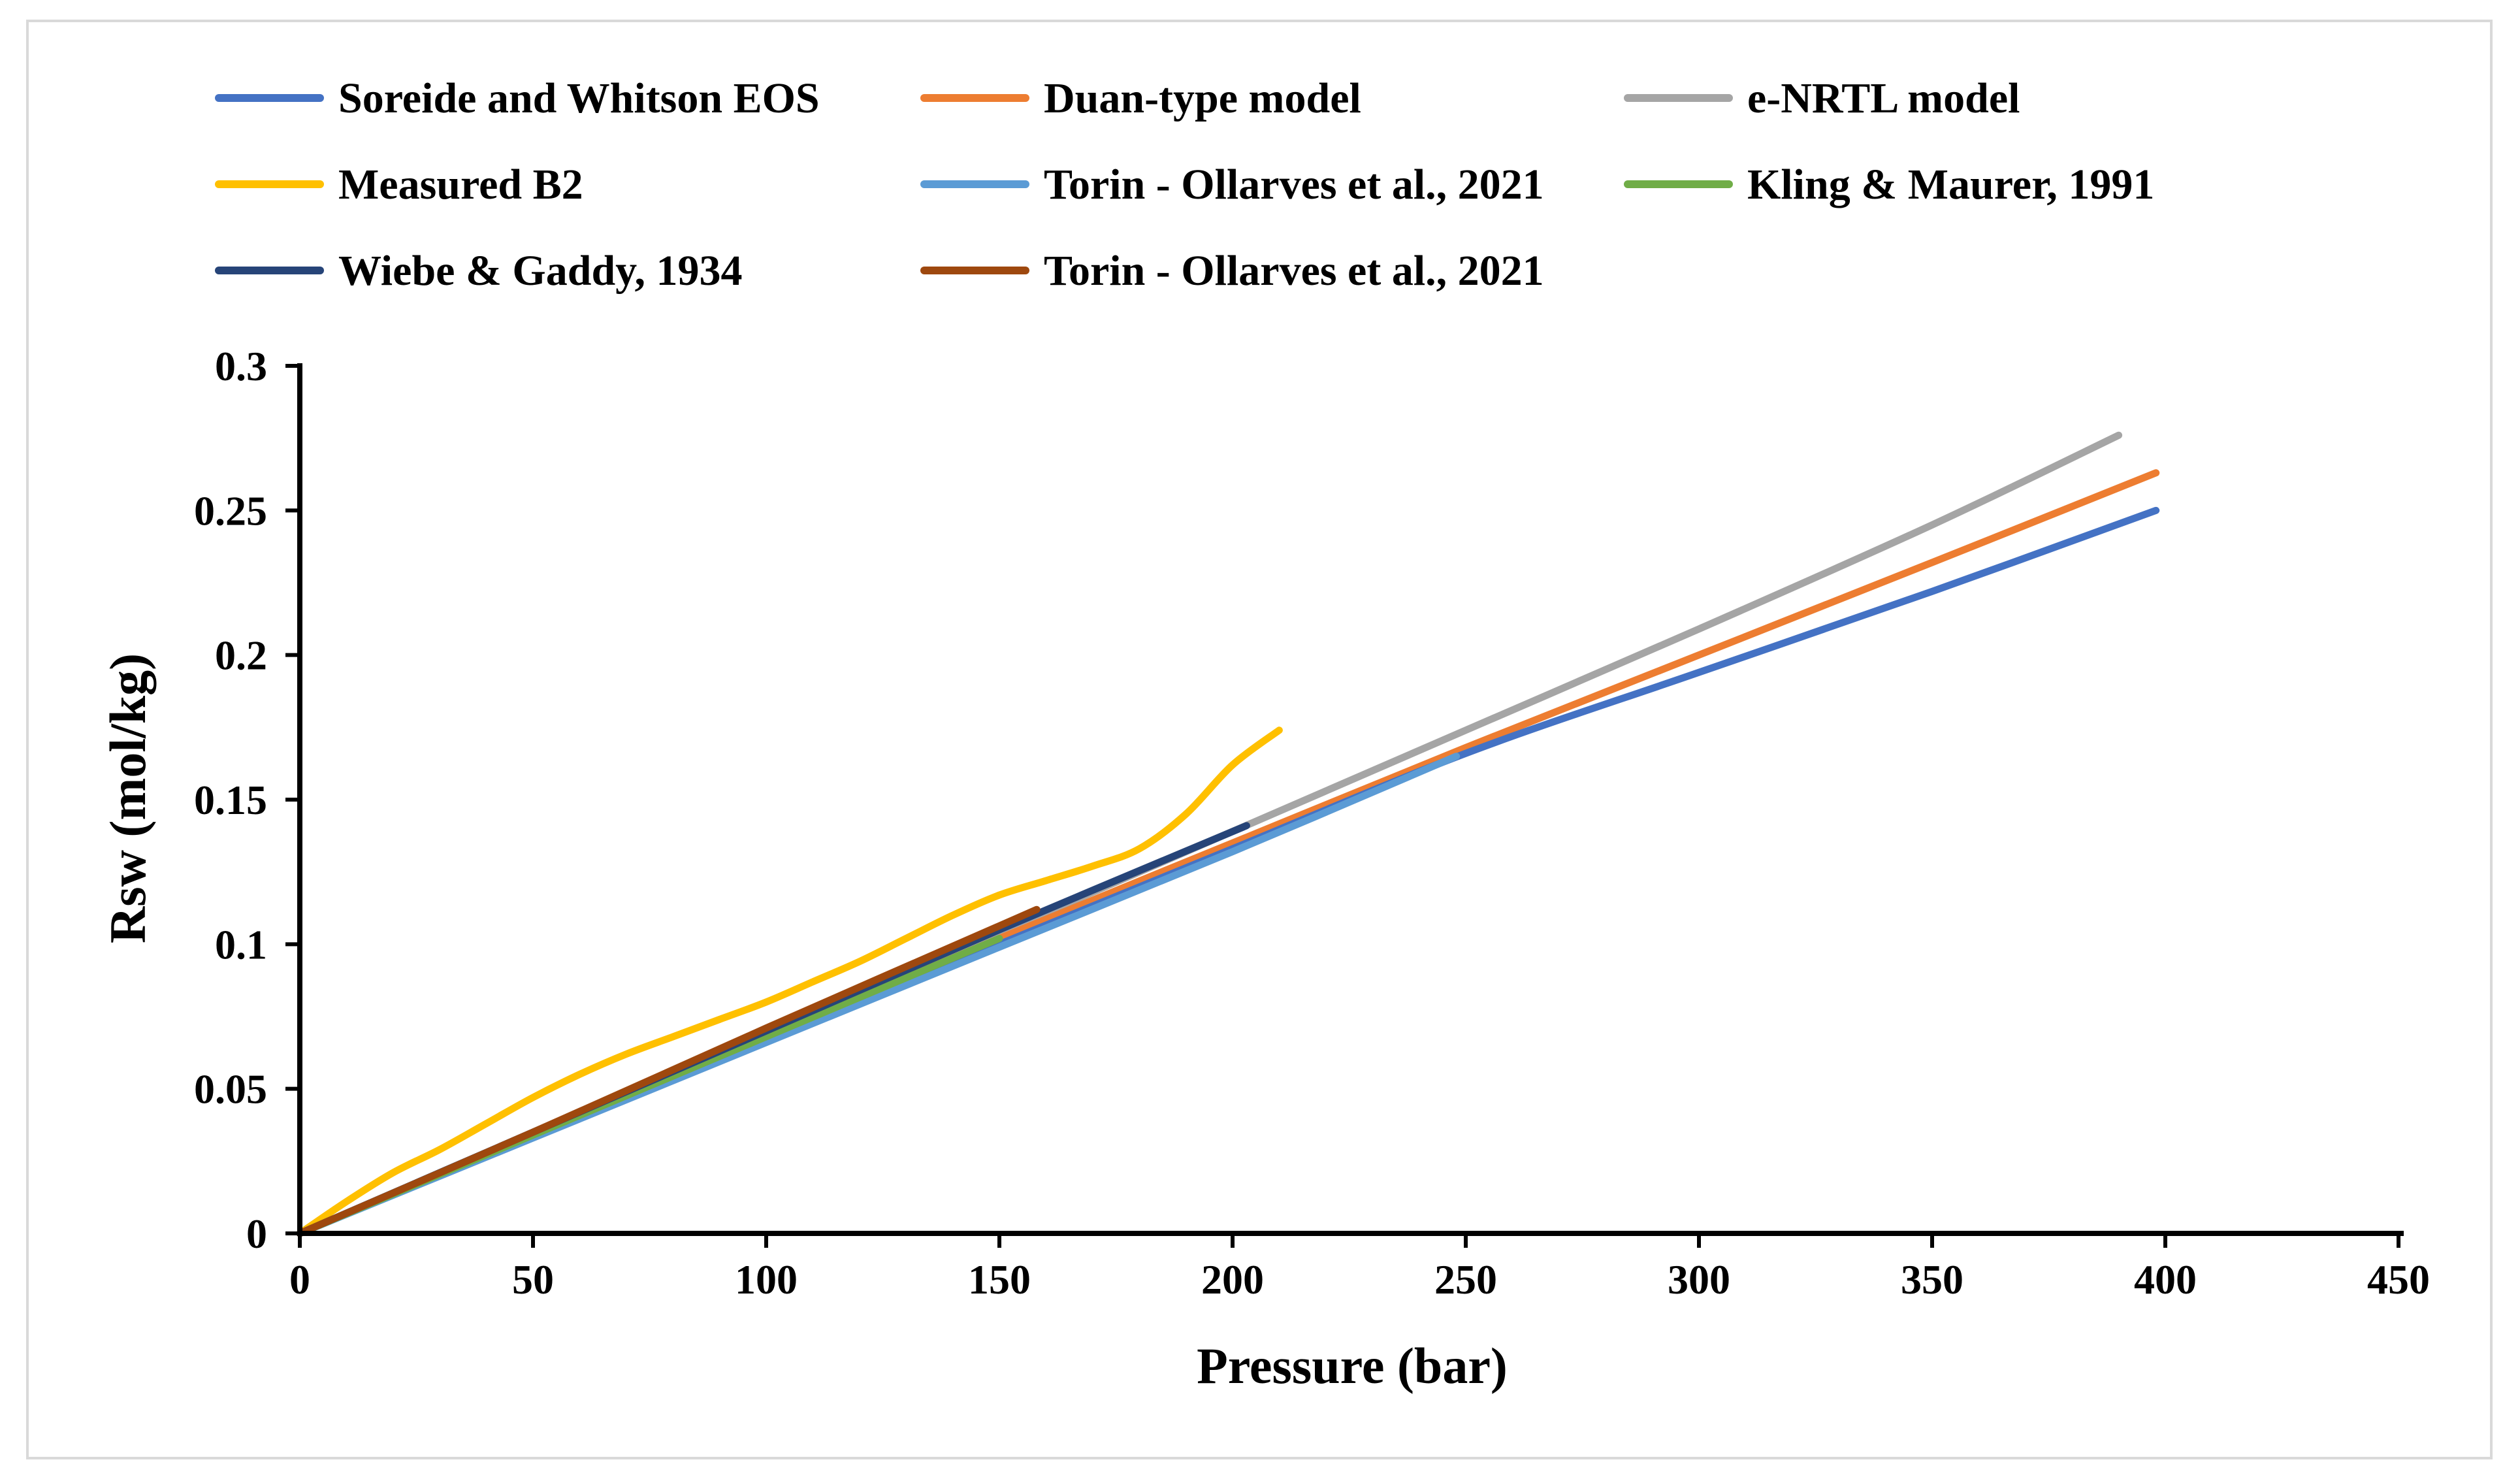 The image size is (2520, 1481). Describe the element at coordinates (999, 1279) in the screenshot. I see `x-tick-label: 150` at that location.